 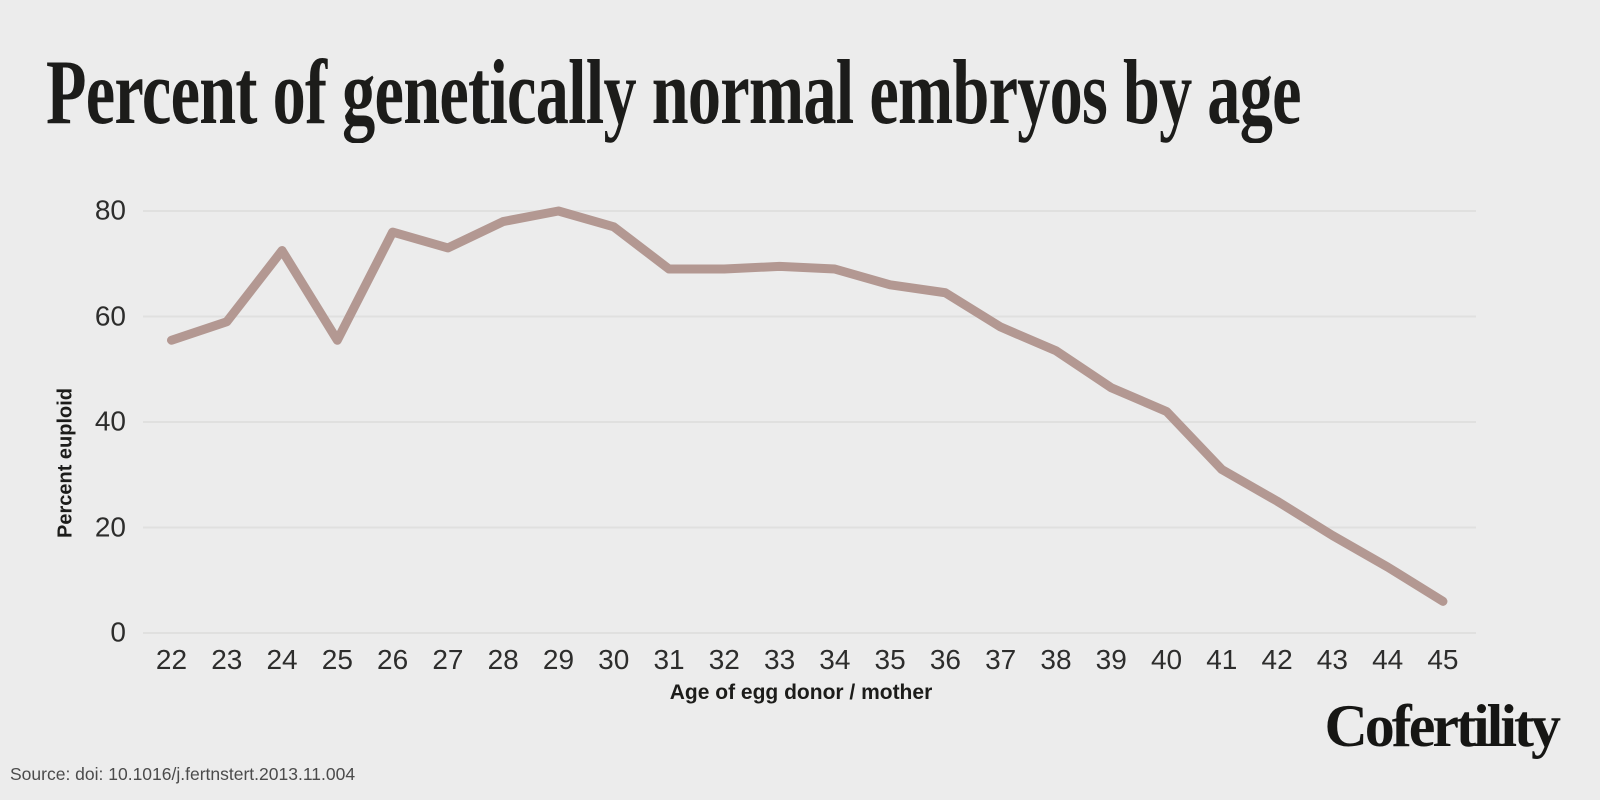 What do you see at coordinates (110, 210) in the screenshot?
I see `y-tick-label: 80` at bounding box center [110, 210].